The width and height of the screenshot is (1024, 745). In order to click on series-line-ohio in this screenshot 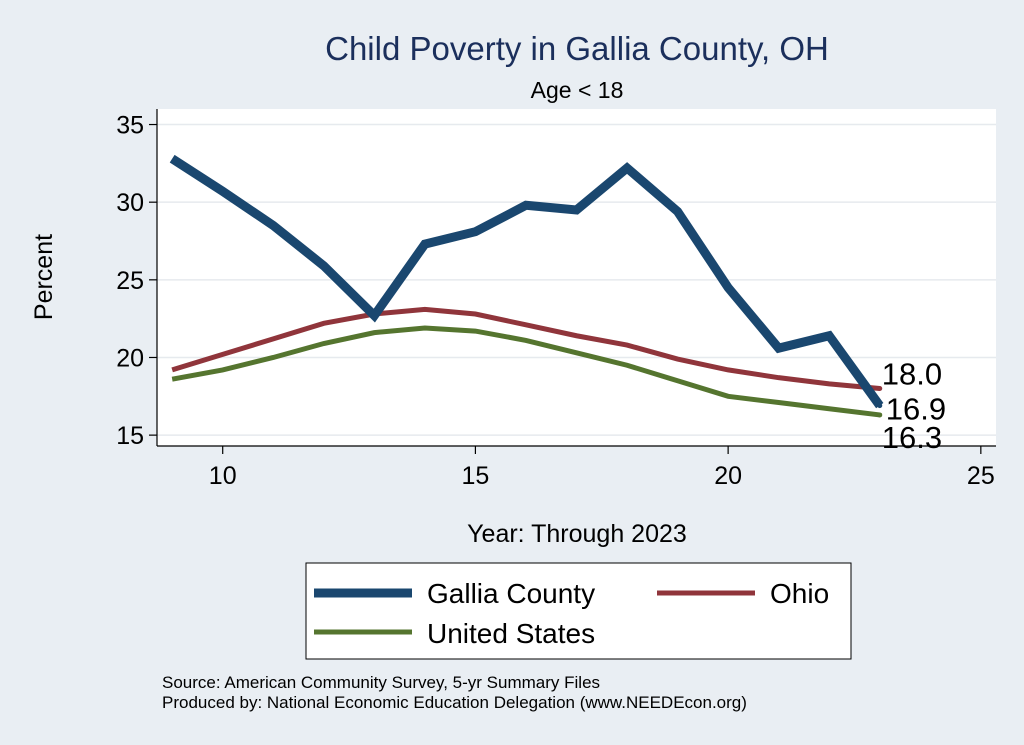, I will do `click(525, 349)`.